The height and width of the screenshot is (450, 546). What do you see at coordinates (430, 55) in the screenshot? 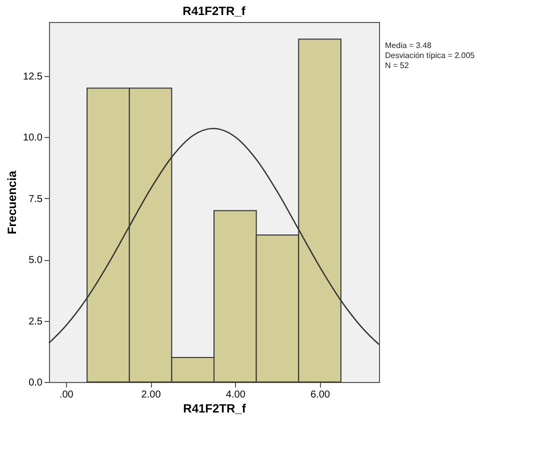
I see `text: Desviación típica = 2.005` at bounding box center [430, 55].